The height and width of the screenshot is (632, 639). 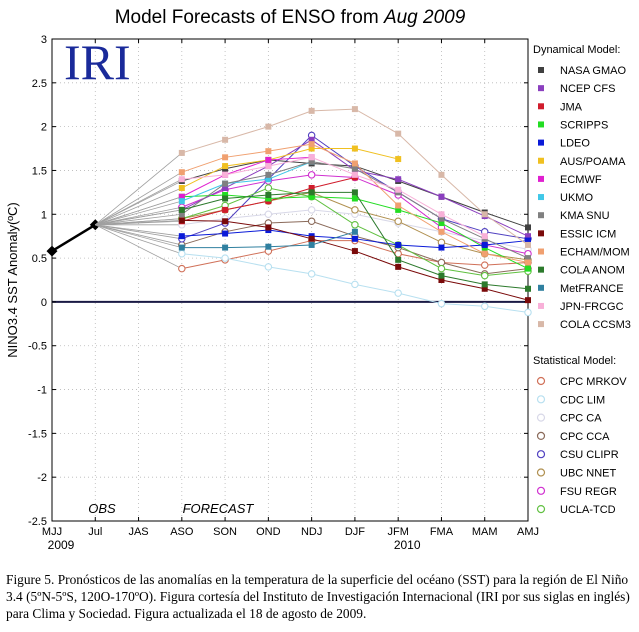 I want to click on y-tick-label: -2.5, so click(x=37, y=522).